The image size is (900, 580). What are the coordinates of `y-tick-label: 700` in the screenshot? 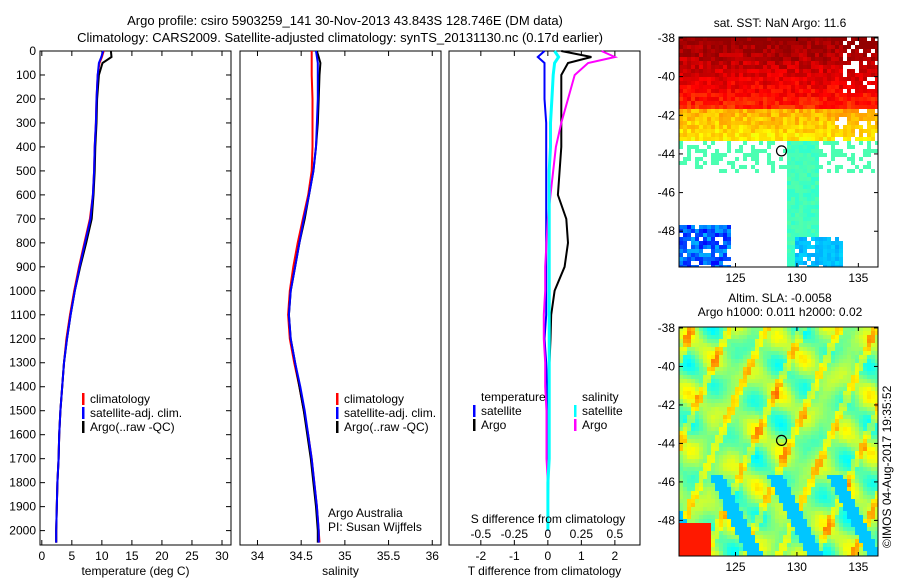 It's located at (26, 219).